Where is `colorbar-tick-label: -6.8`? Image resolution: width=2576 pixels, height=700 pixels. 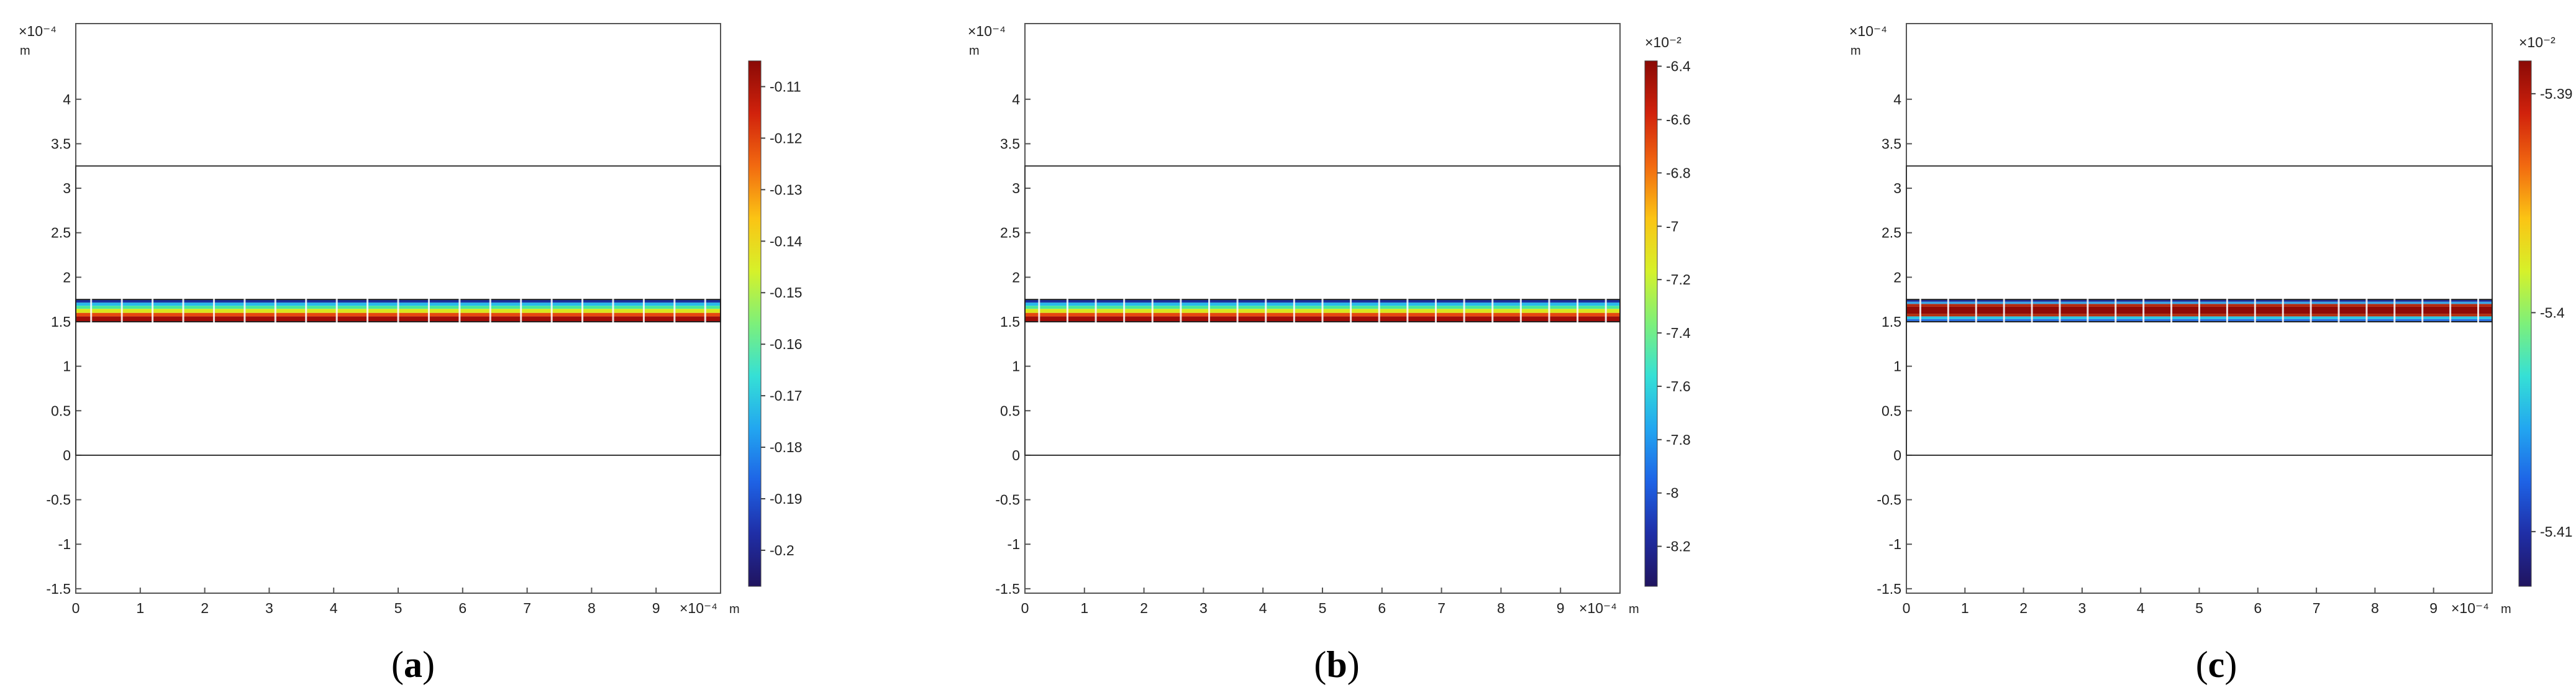 colorbar-tick-label: -6.8 is located at coordinates (1678, 173).